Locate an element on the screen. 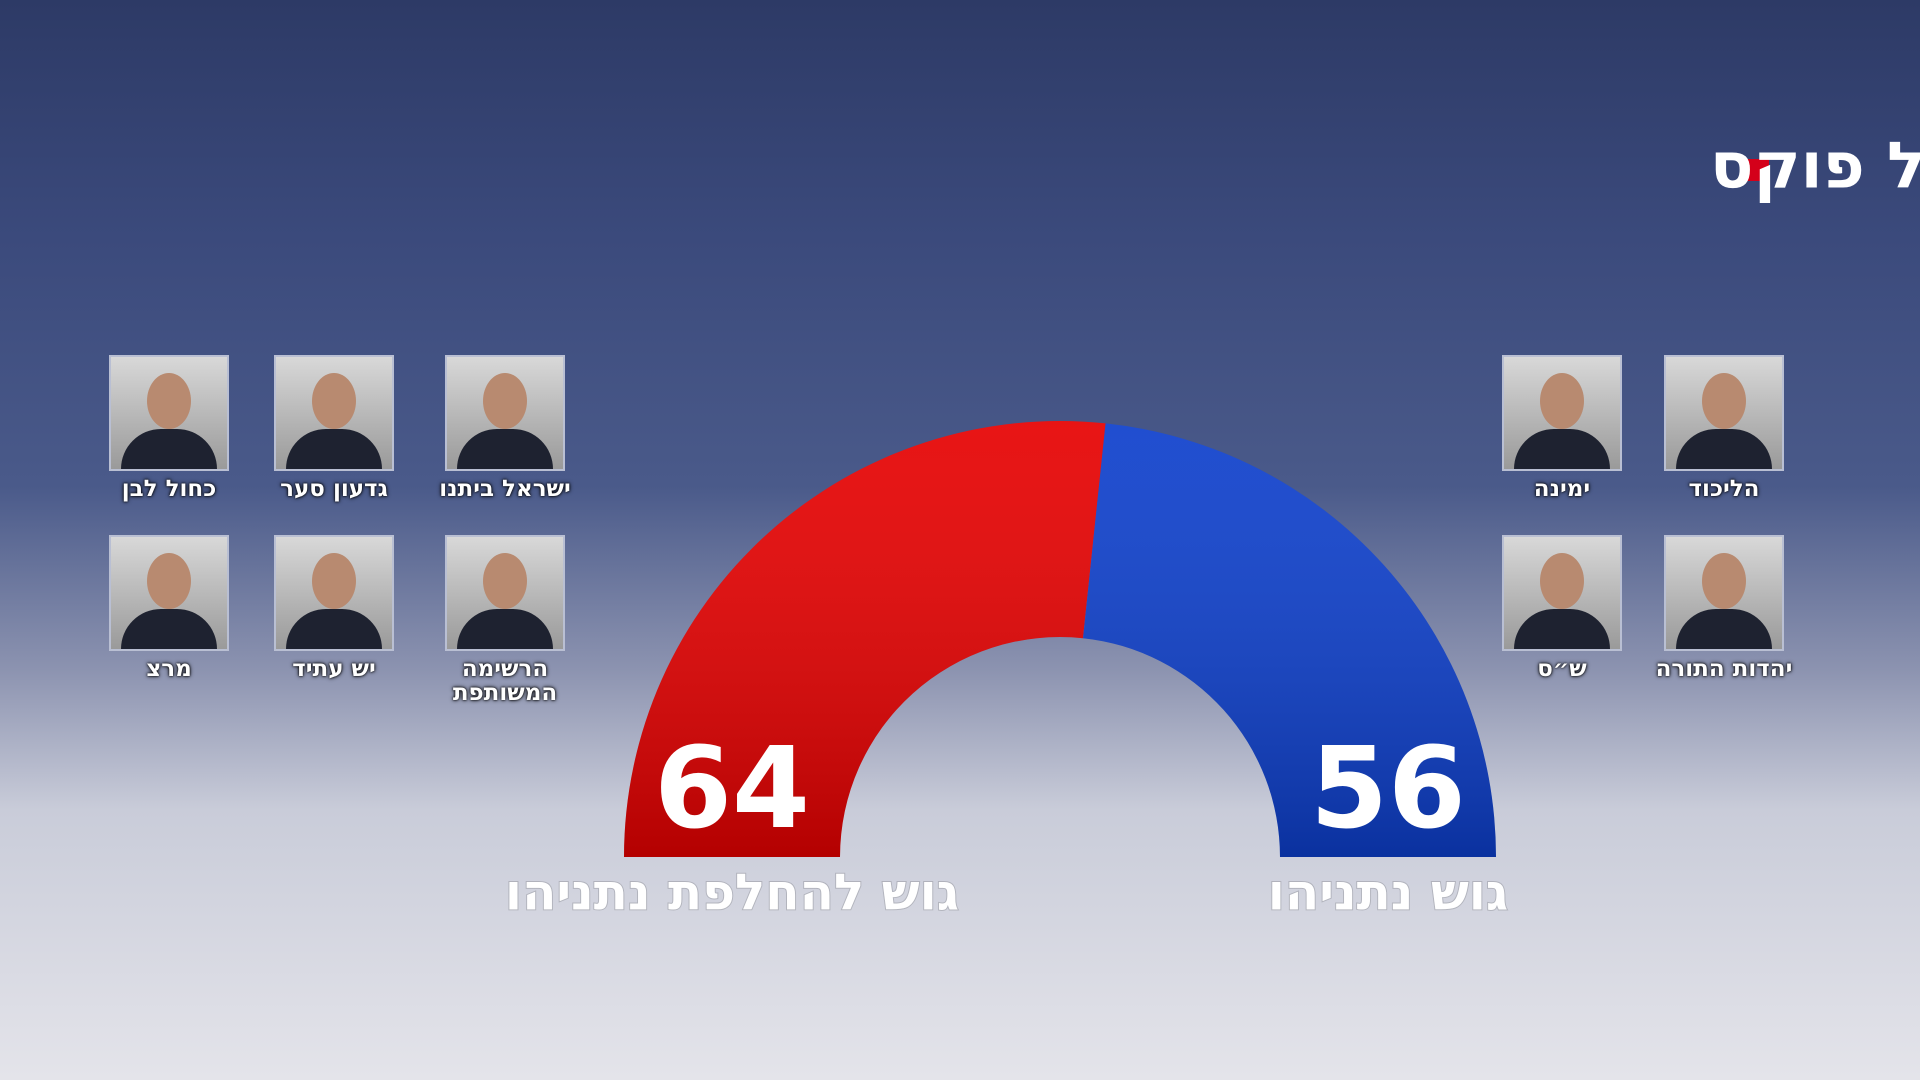 The width and height of the screenshot is (1920, 1080). party-label: ימינה is located at coordinates (1562, 489).